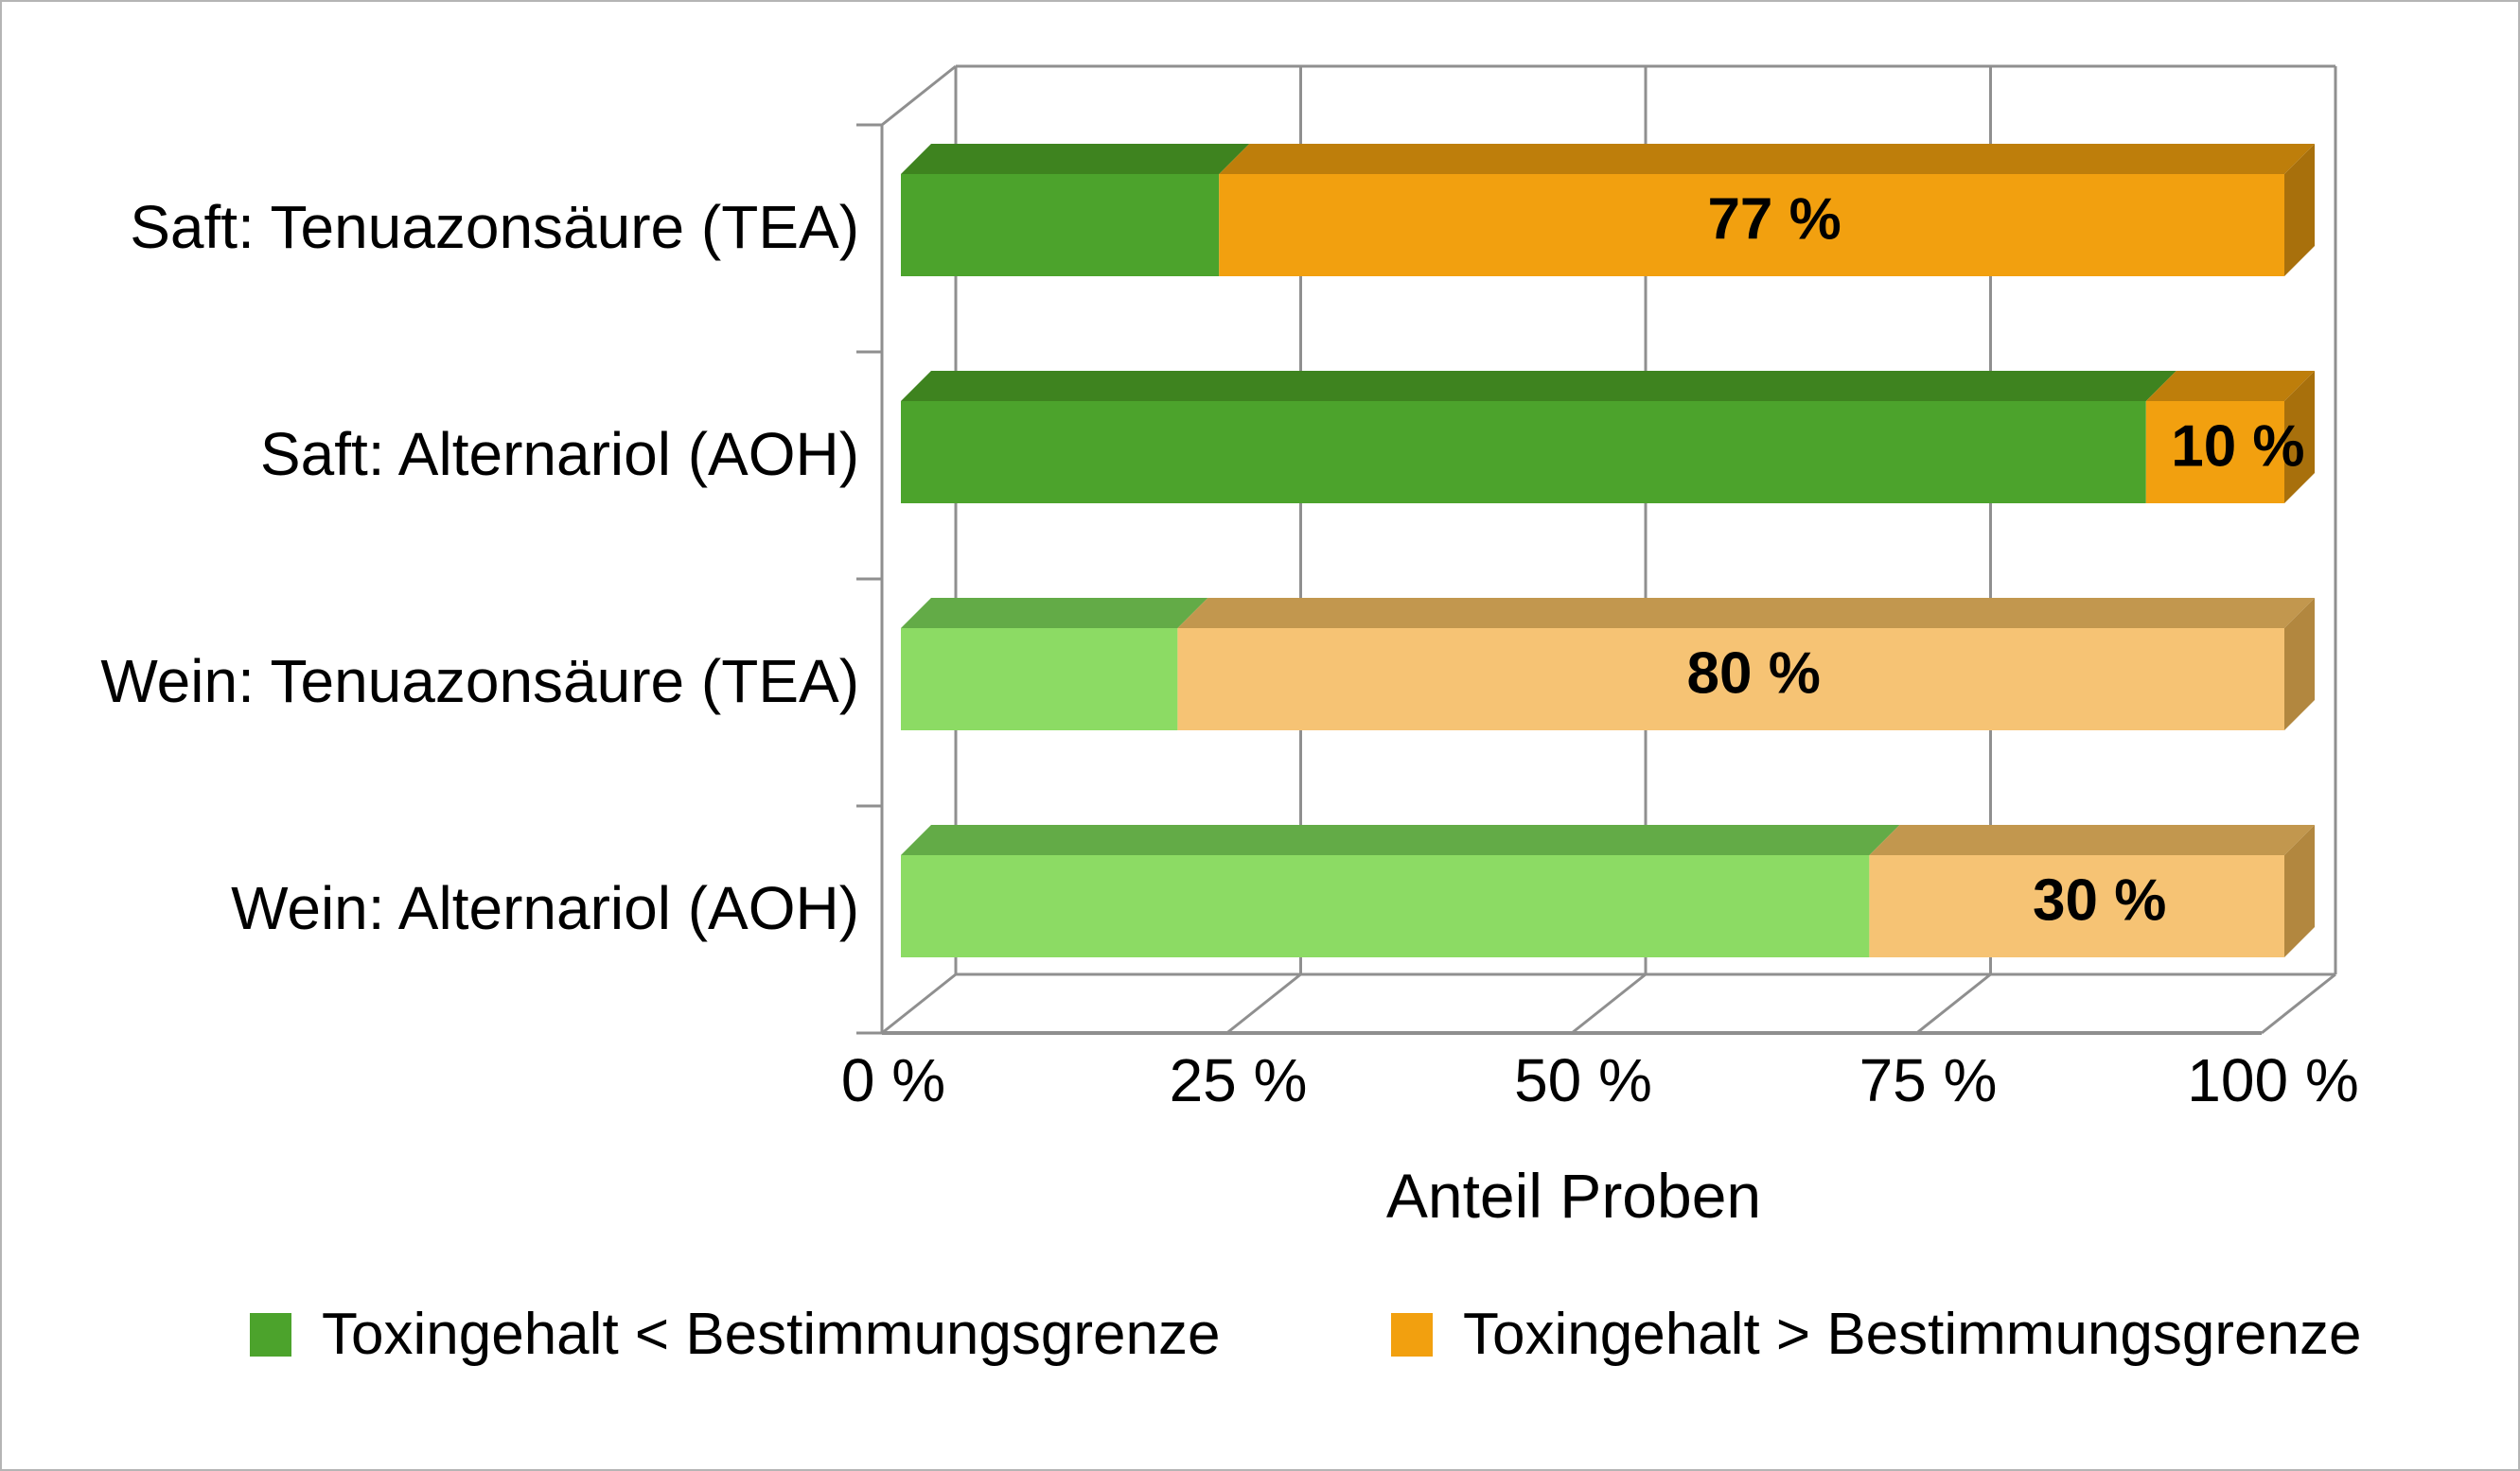 The width and height of the screenshot is (2520, 1471). What do you see at coordinates (2299, 437) in the screenshot?
I see `bar-end-cap-row1` at bounding box center [2299, 437].